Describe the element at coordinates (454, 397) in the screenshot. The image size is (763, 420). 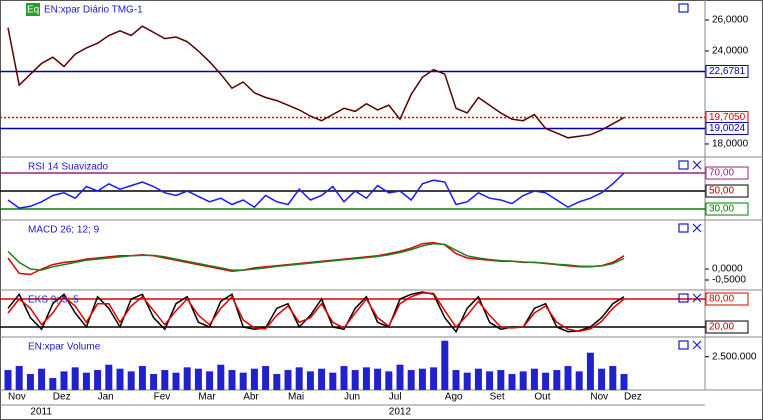
I see `x-tick-label: Ago` at that location.